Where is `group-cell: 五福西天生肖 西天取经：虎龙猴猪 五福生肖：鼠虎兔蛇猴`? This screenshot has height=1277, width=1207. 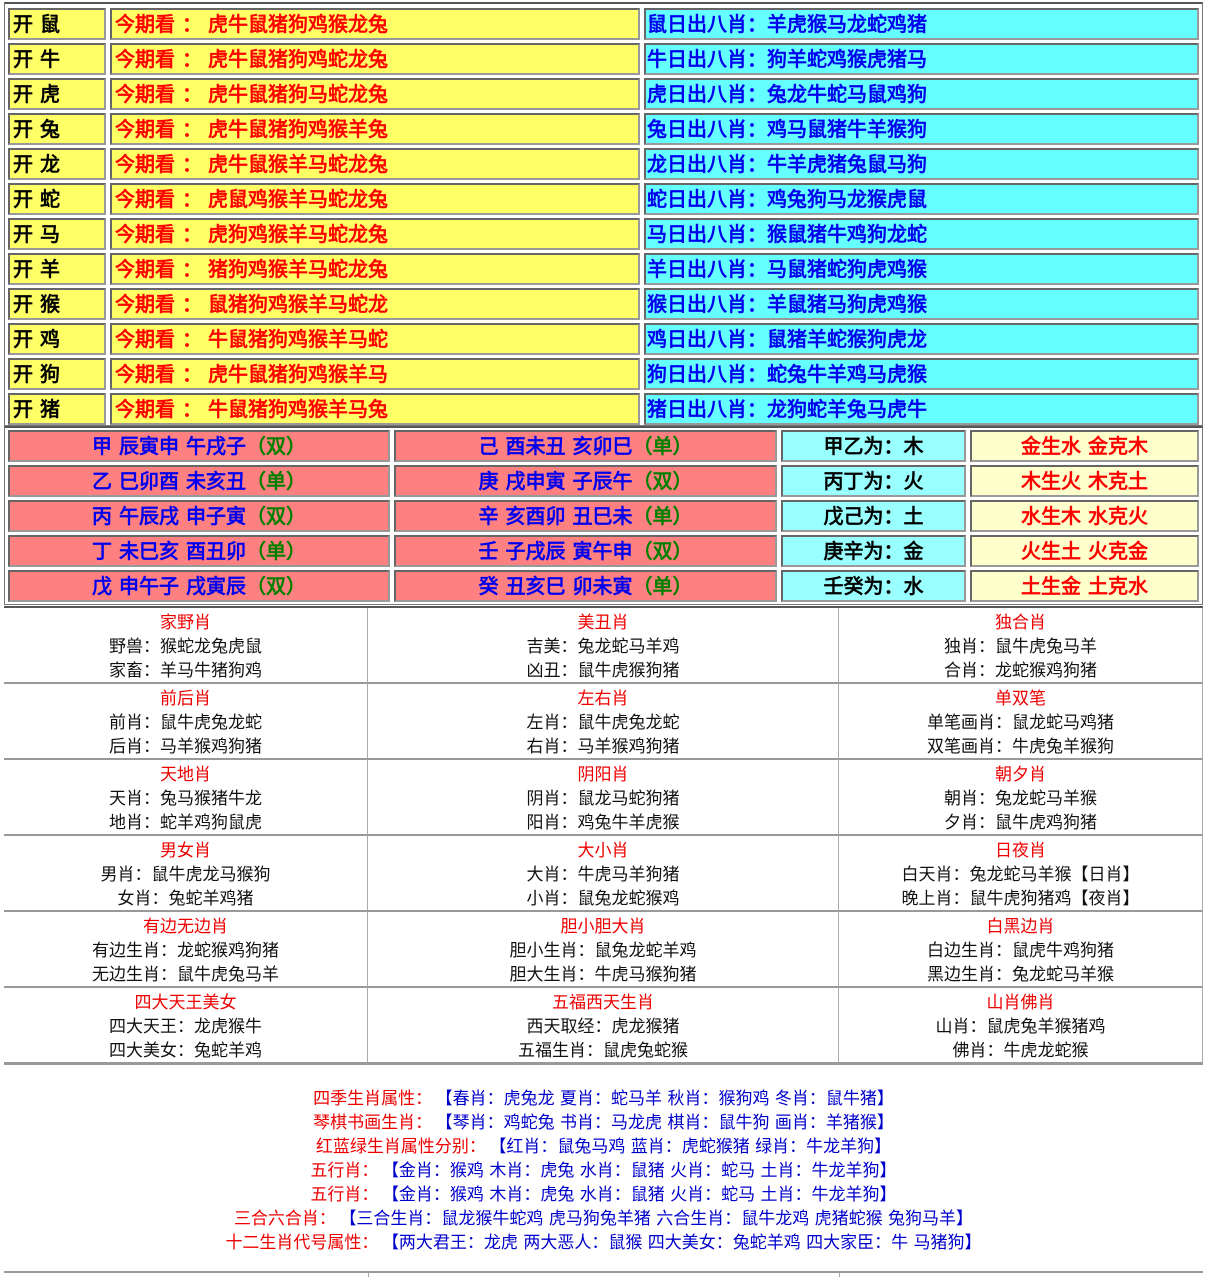 group-cell: 五福西天生肖 西天取经：虎龙猴猪 五福生肖：鼠虎兔蛇猴 is located at coordinates (603, 1026).